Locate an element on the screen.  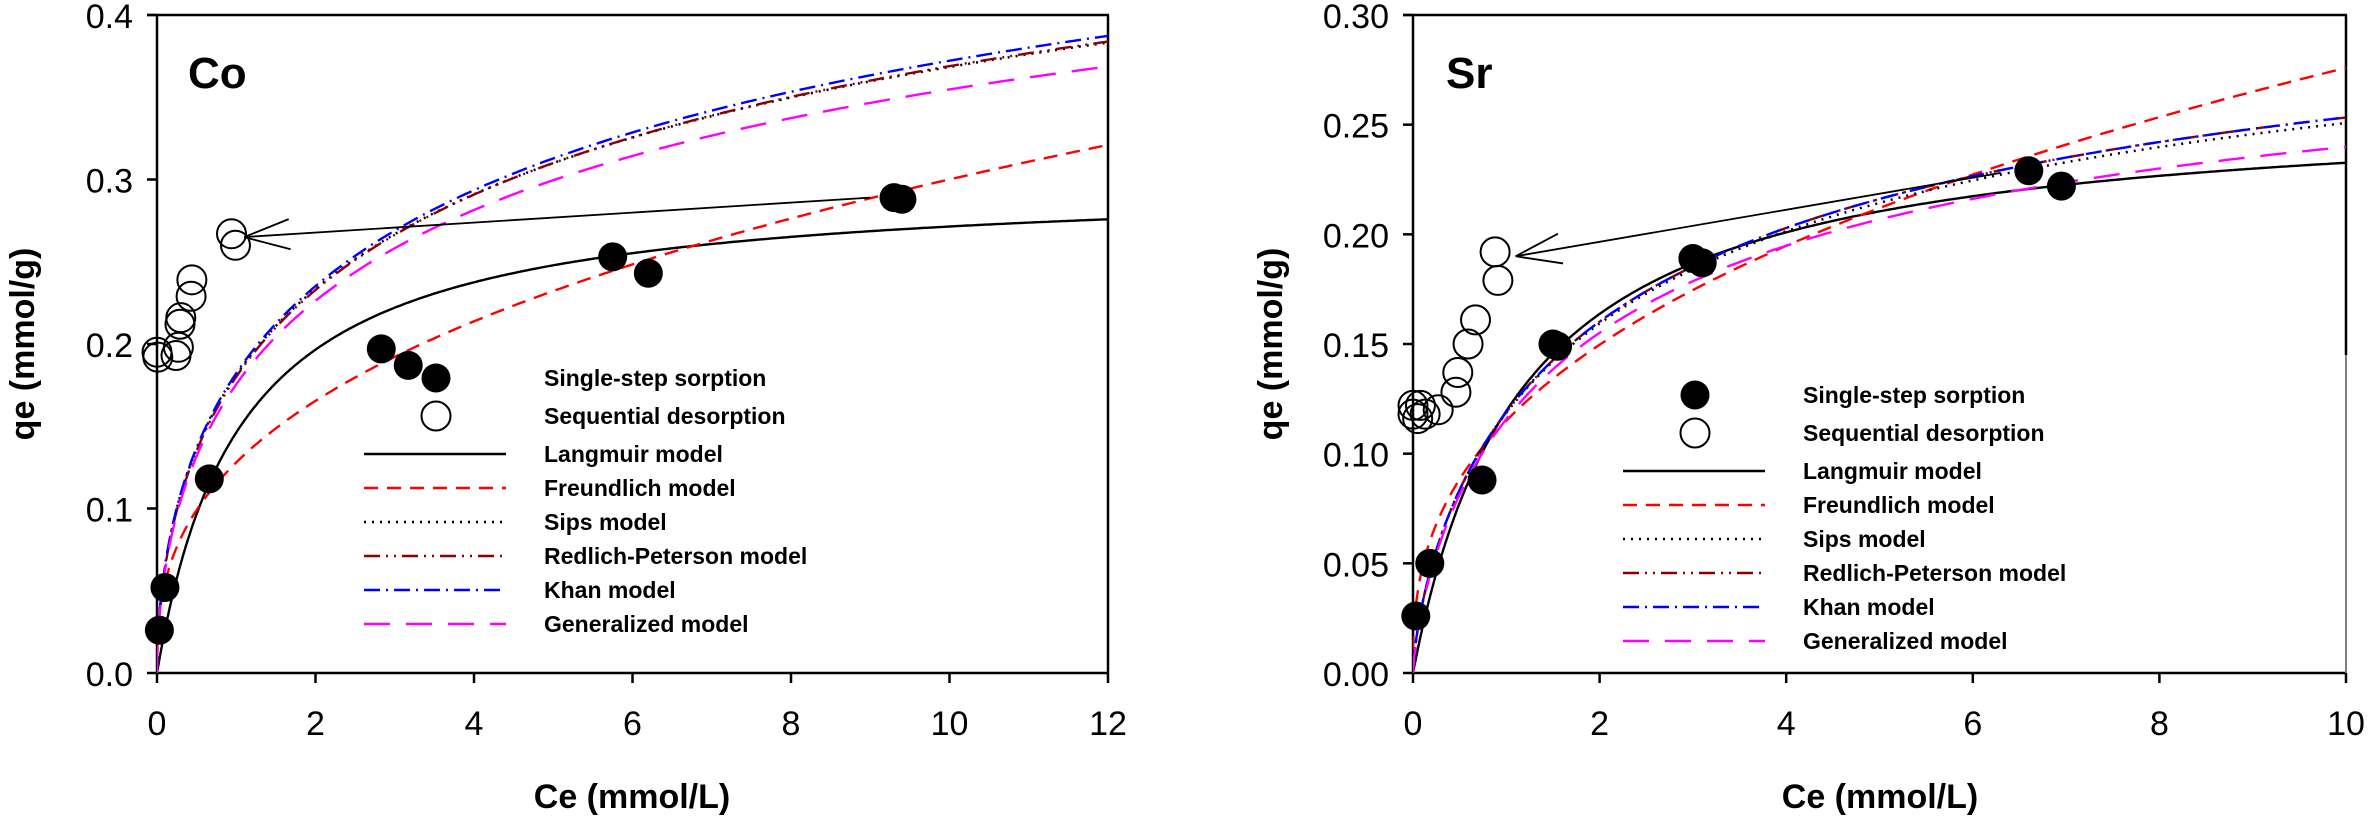
x-tick-label: 12 is located at coordinates (1108, 724).